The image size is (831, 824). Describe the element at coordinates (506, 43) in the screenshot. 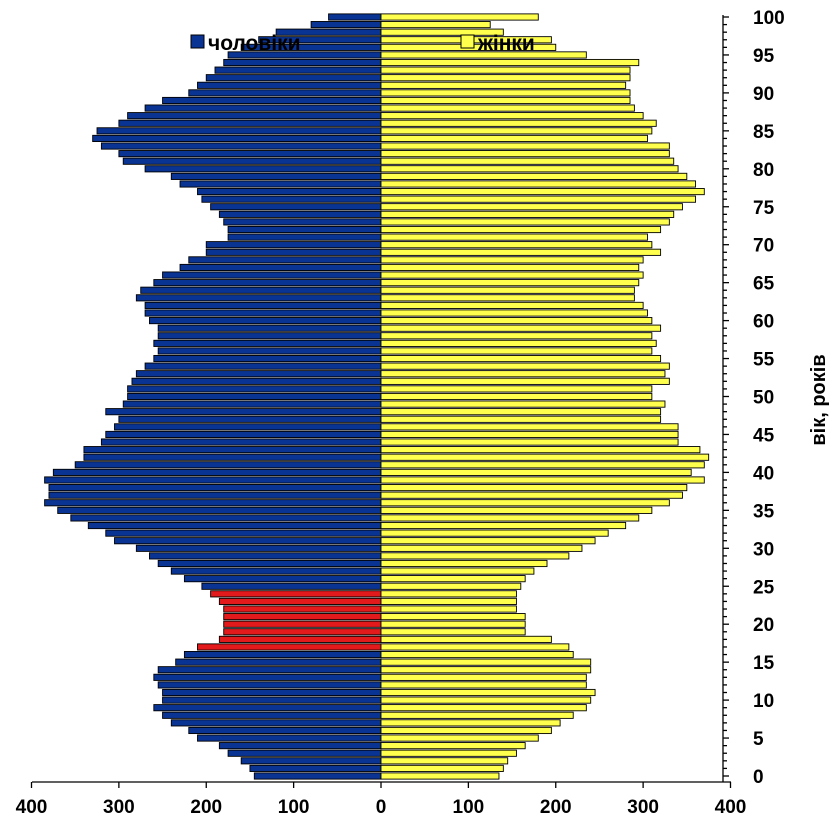

I see `legend-label-female: жінки` at that location.